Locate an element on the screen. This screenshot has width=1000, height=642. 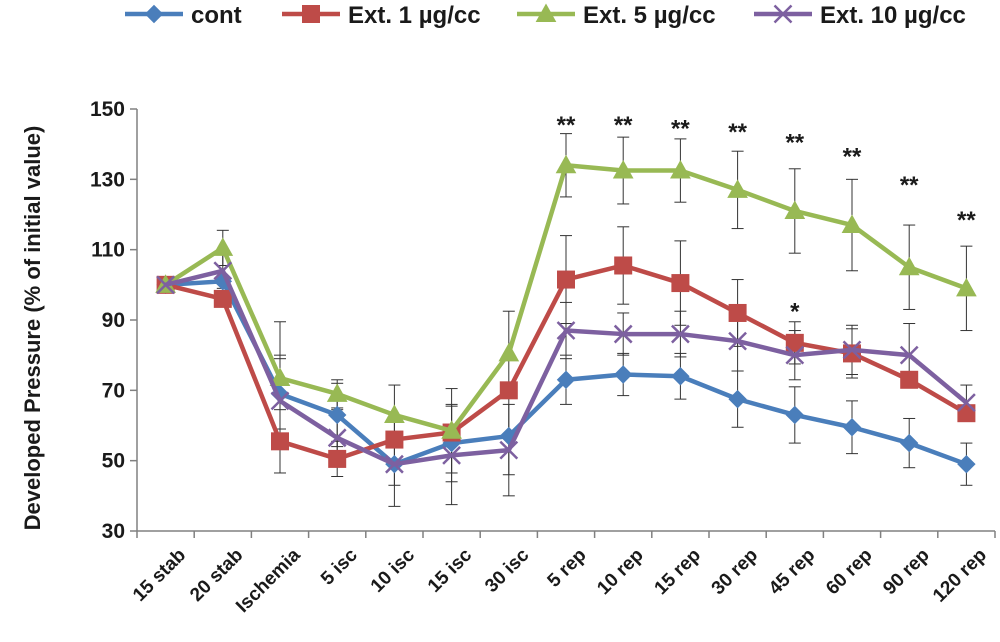
x-tick-label: 120 rep is located at coordinates (960, 576).